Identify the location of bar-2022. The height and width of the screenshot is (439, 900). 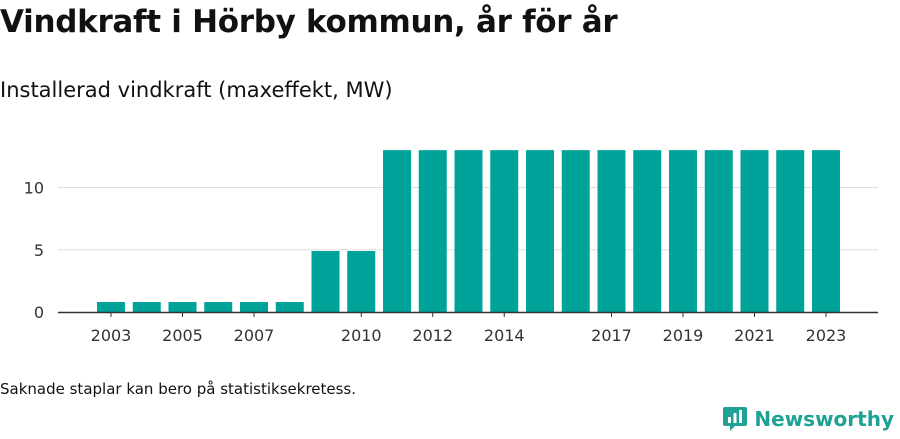
(790, 231).